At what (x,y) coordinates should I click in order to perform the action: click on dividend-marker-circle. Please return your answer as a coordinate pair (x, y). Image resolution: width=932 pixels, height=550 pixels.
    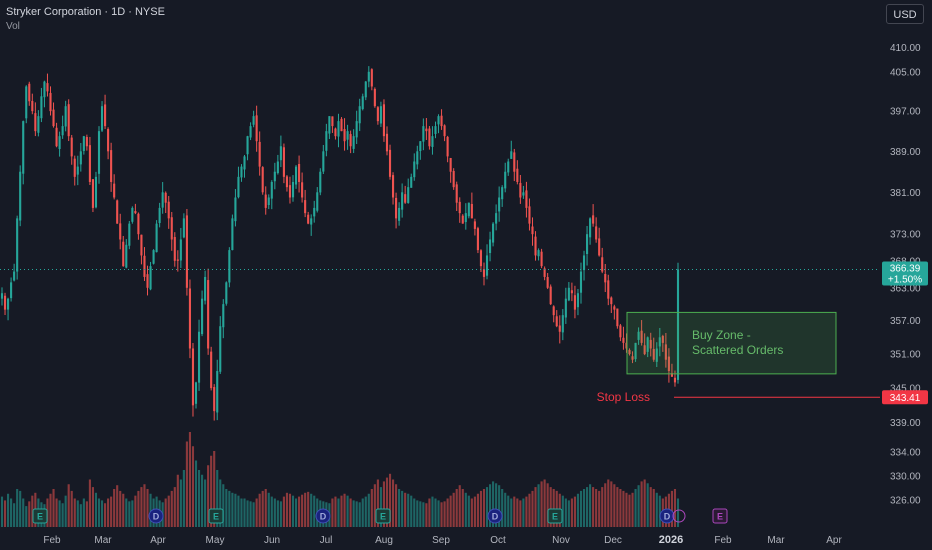
    Looking at the image, I should click on (323, 516).